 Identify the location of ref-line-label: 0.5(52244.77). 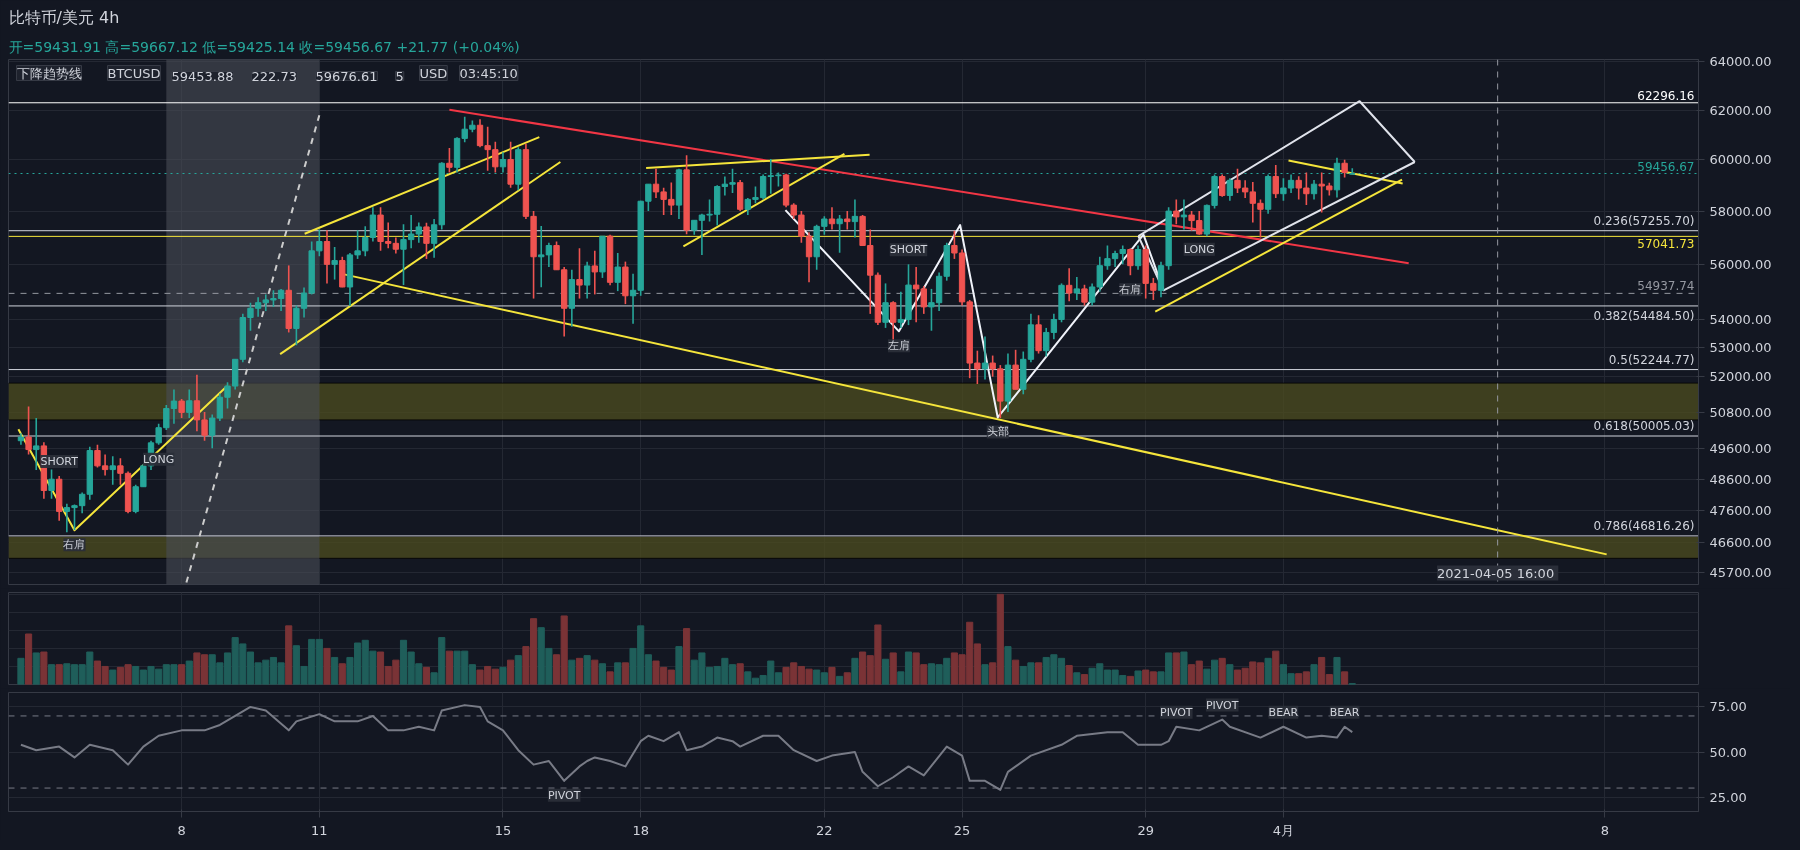
(1651, 359).